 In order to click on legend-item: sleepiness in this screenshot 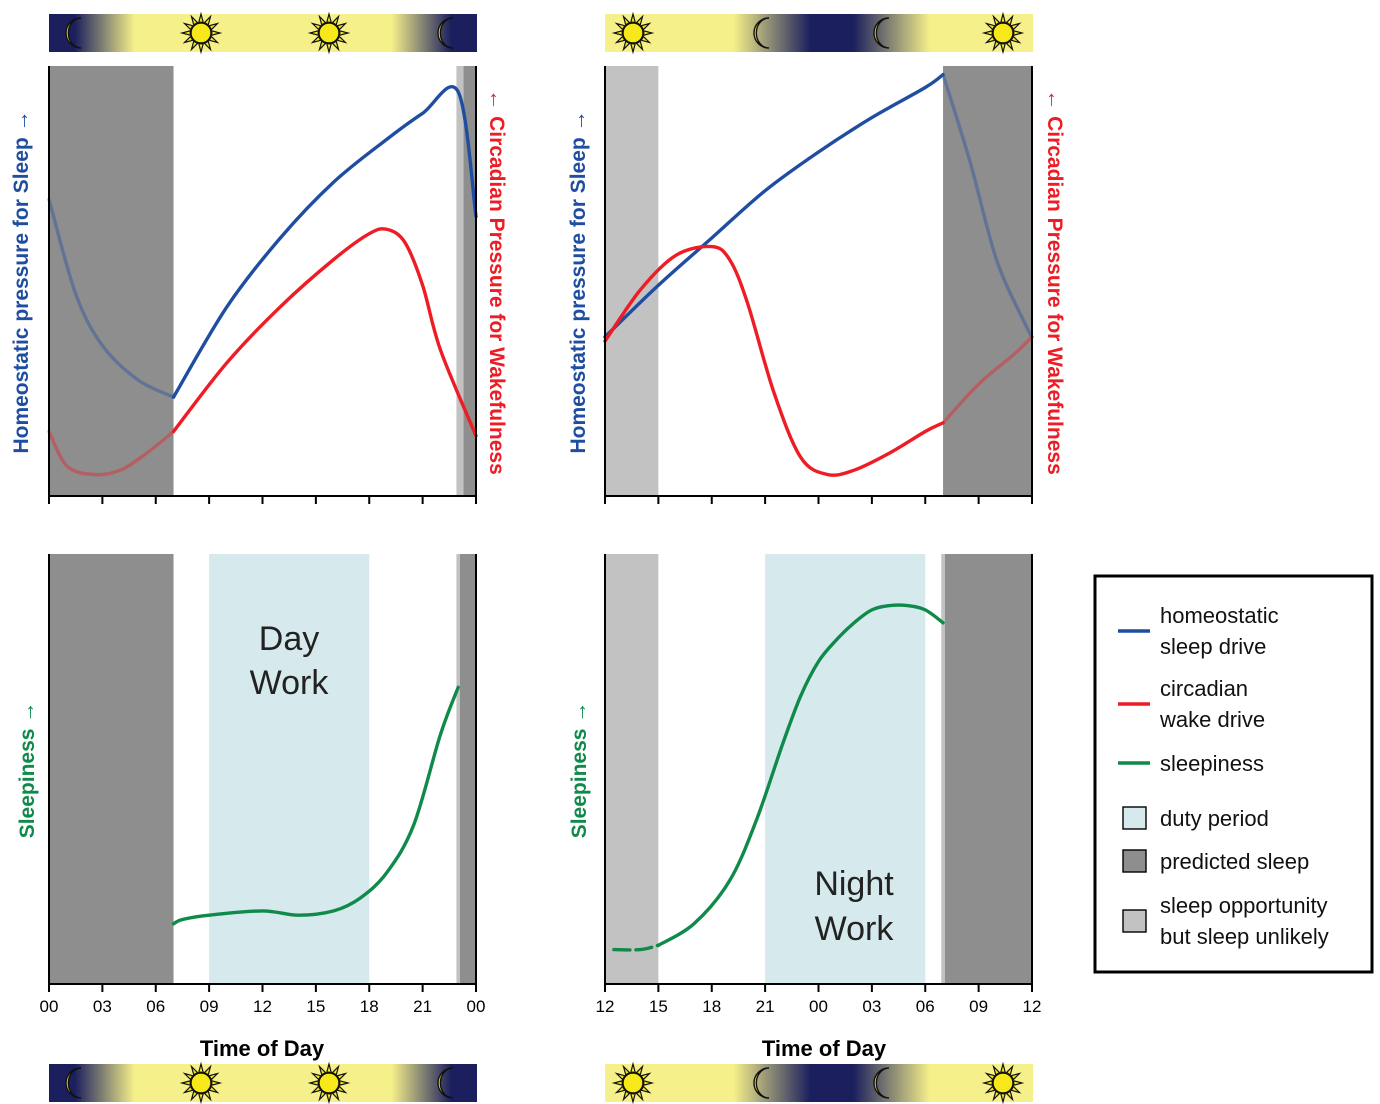, I will do `click(1191, 763)`.